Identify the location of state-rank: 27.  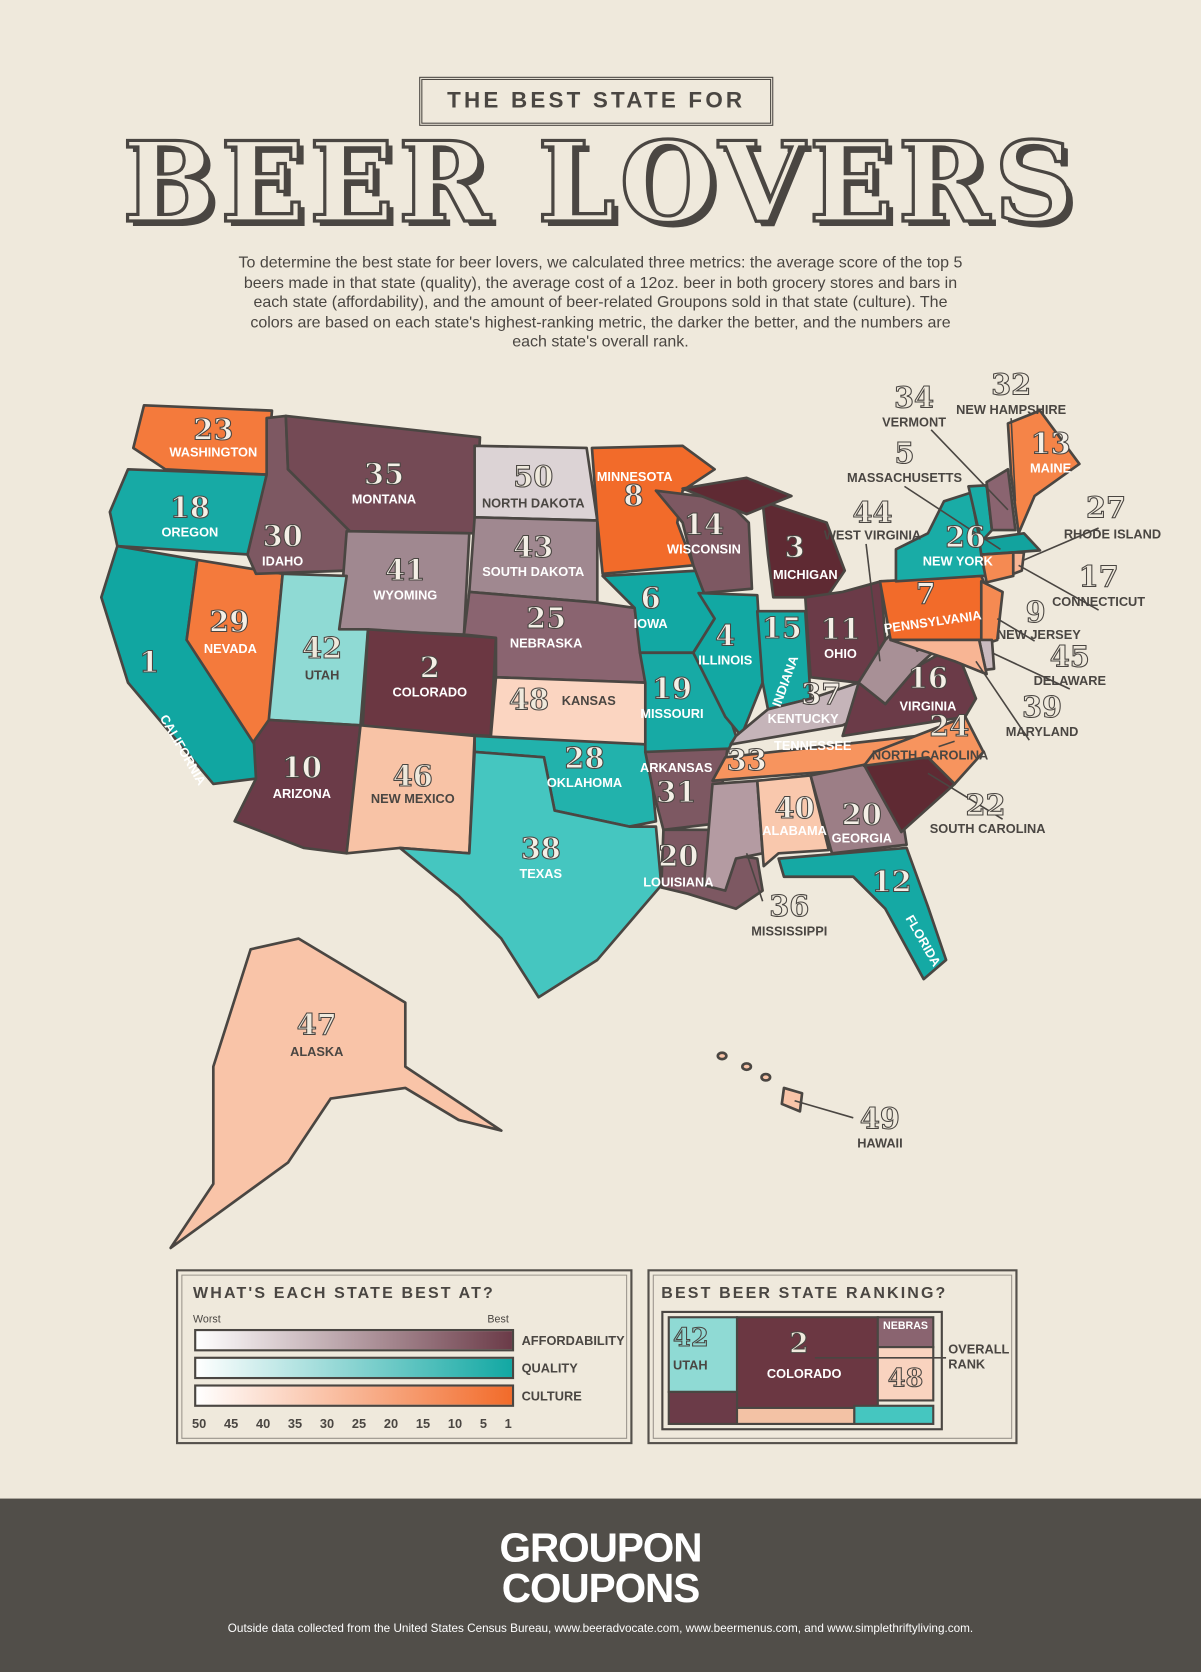
(1106, 507).